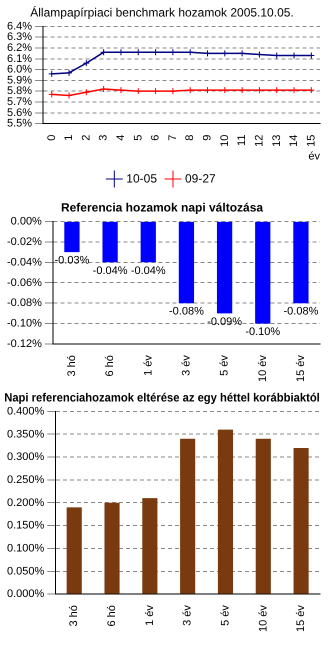  What do you see at coordinates (19, 124) in the screenshot?
I see `y-tick-label: 5.5%` at bounding box center [19, 124].